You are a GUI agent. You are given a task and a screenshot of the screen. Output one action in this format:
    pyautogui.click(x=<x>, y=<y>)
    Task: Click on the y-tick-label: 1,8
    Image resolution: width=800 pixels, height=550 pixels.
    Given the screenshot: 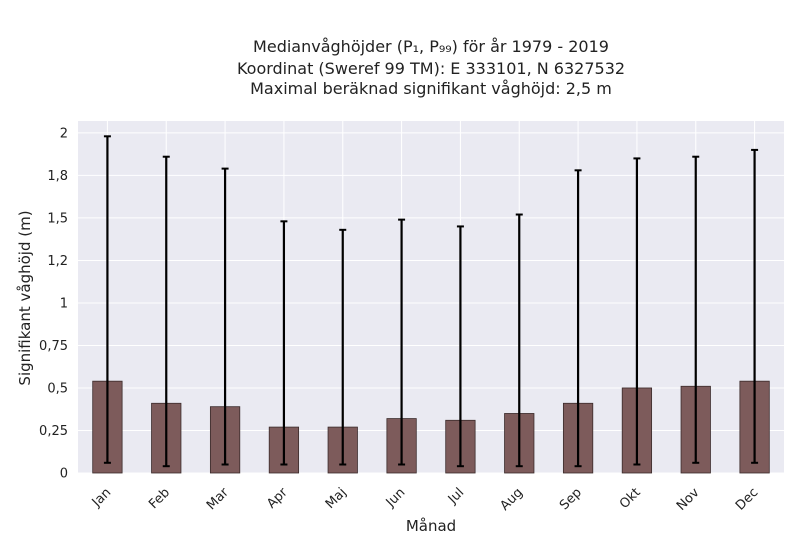 What is the action you would take?
    pyautogui.click(x=57, y=176)
    